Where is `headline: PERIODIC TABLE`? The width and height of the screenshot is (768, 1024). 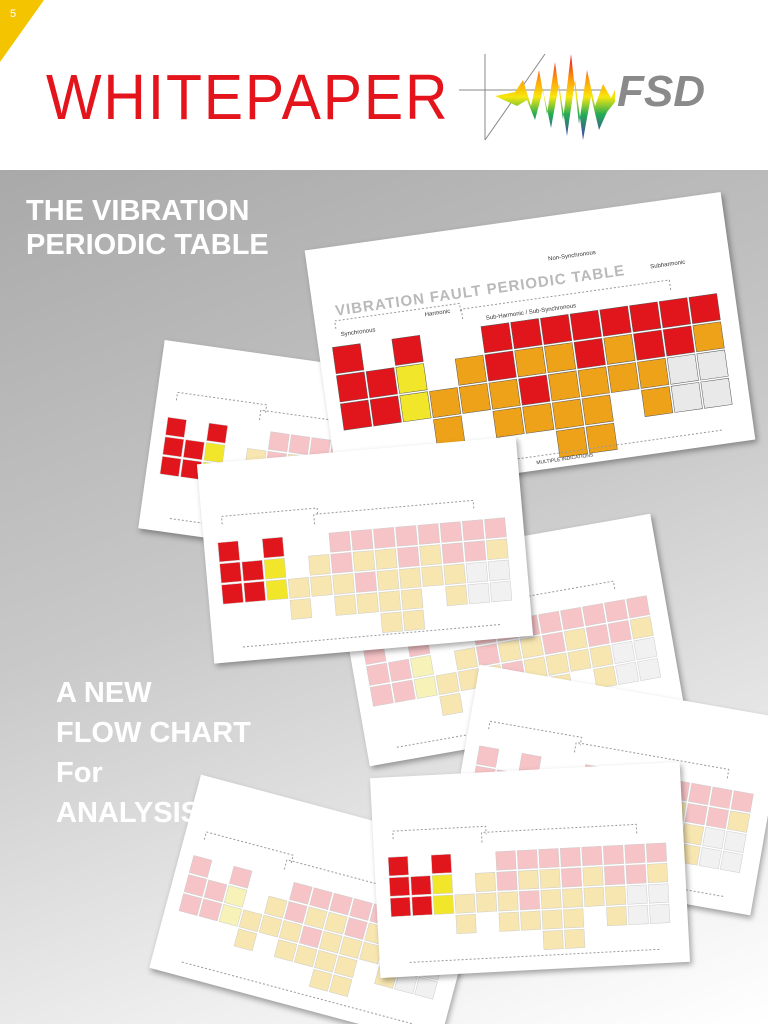
headline: PERIODIC TABLE is located at coordinates (147, 245).